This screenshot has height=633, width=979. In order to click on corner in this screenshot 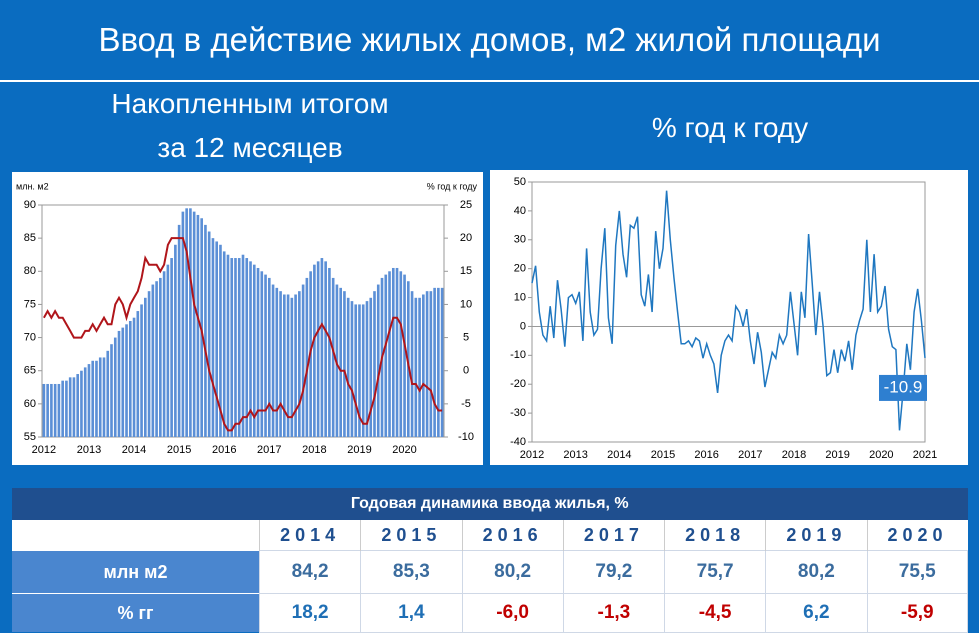, I will do `click(136, 535)`.